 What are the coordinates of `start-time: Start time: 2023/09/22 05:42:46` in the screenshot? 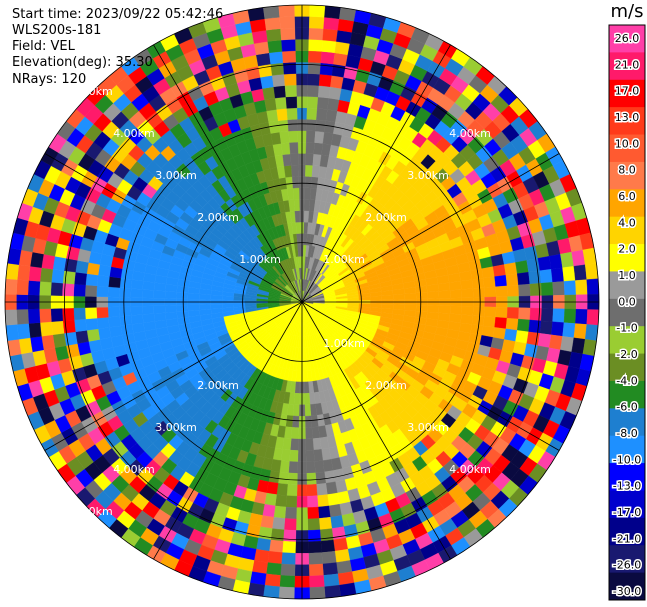 It's located at (118, 14).